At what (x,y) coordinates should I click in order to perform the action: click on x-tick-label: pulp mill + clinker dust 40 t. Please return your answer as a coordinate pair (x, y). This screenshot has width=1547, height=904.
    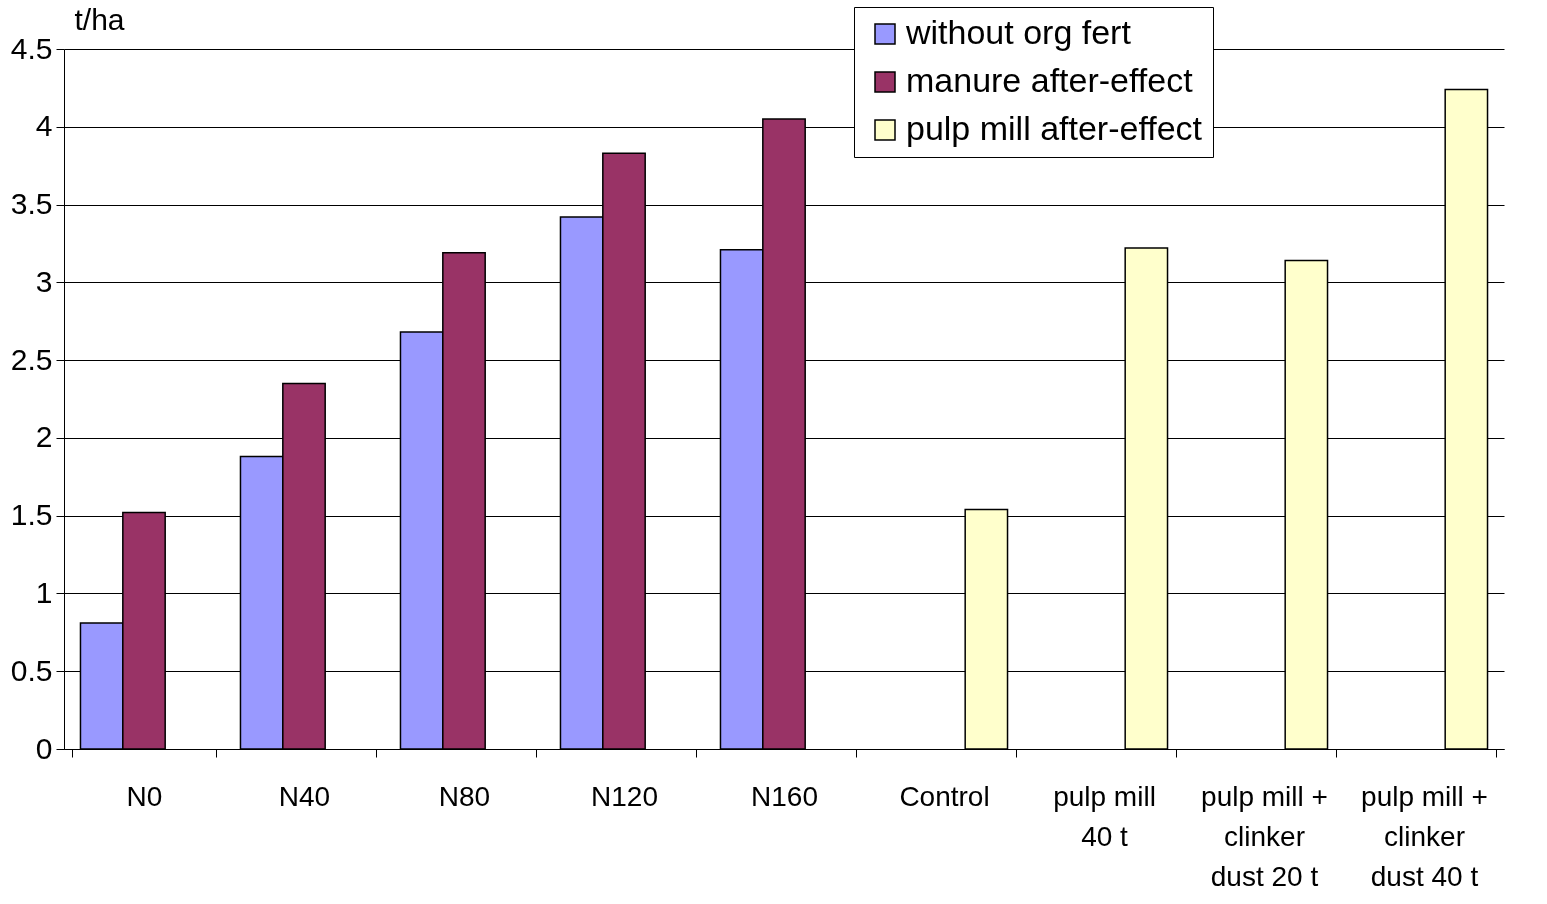
    Looking at the image, I should click on (1424, 836).